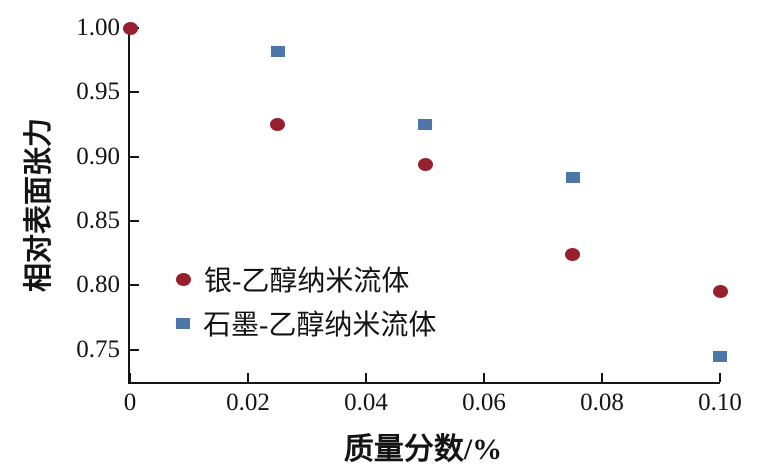  Describe the element at coordinates (98, 156) in the screenshot. I see `y-axis-tick-label: 0.90` at that location.